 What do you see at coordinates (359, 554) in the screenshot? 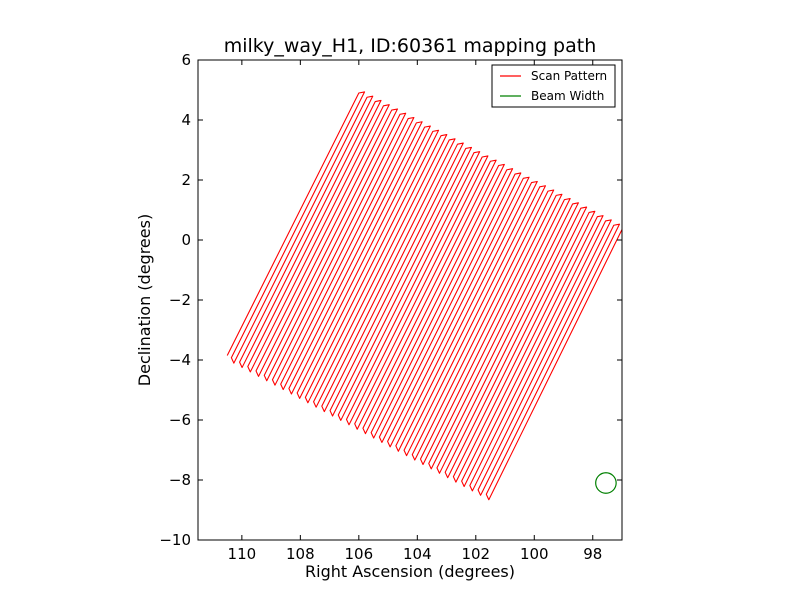
I see `x-tick-label: 106` at bounding box center [359, 554].